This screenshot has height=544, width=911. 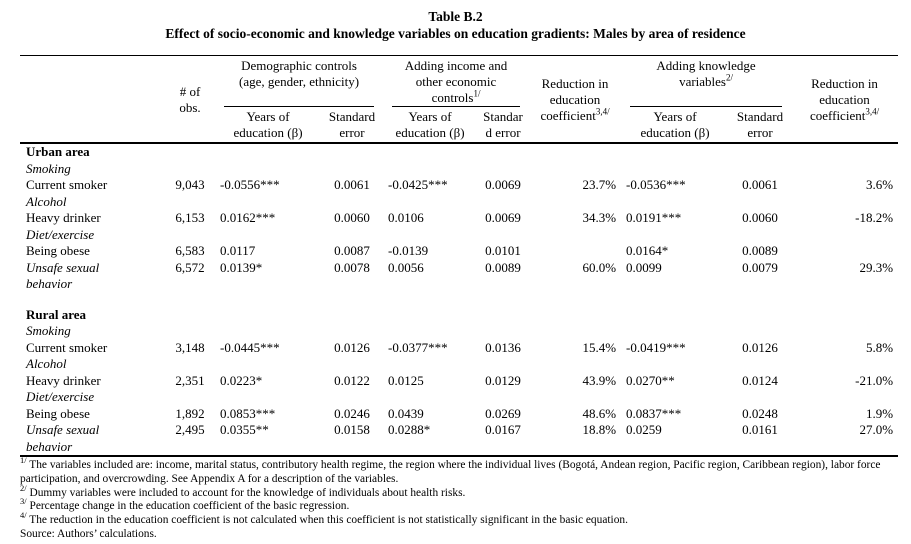 I want to click on value-cell: 23.7%, so click(x=599, y=184).